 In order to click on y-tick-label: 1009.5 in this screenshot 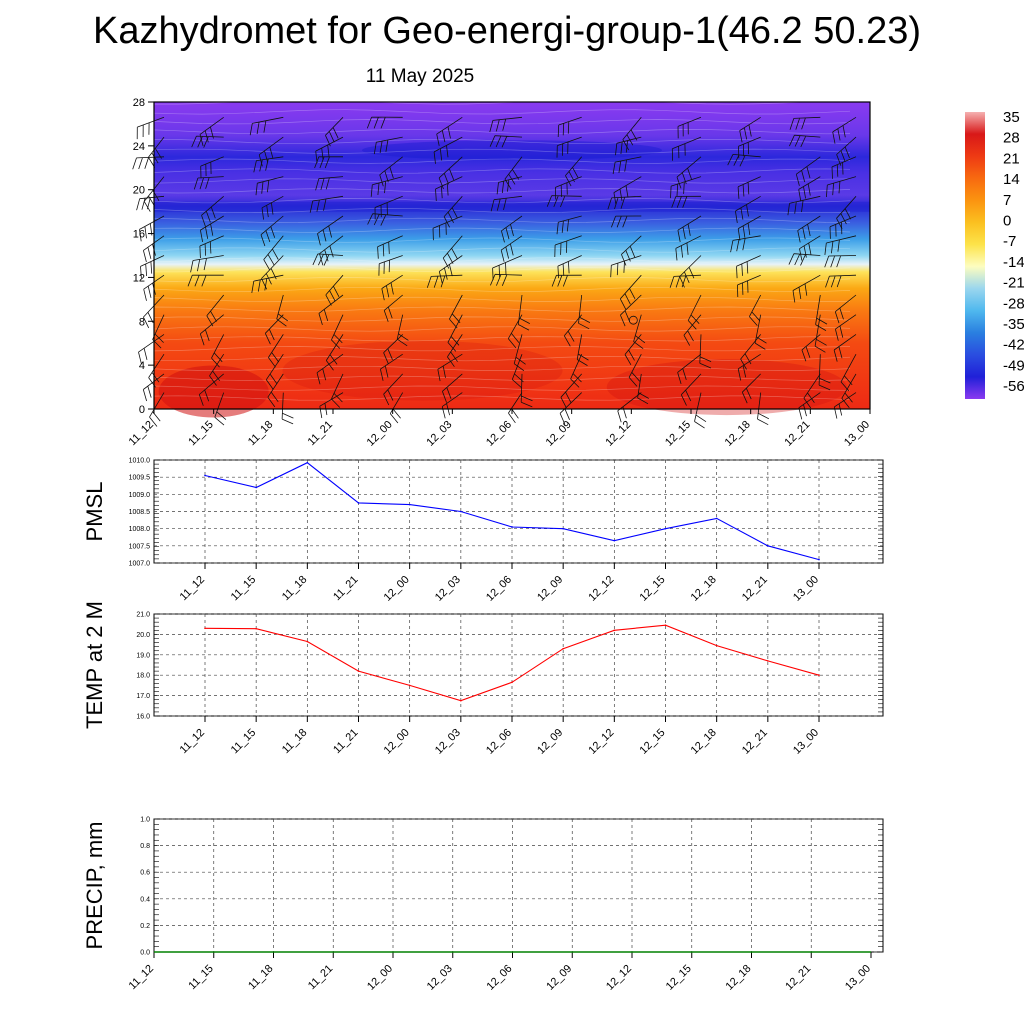, I will do `click(140, 478)`.